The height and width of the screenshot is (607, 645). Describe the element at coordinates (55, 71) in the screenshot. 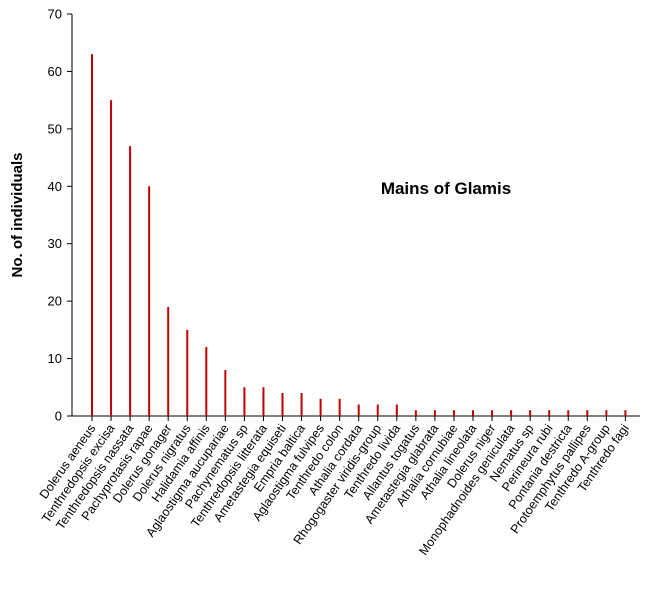

I see `y-tick-label: 60` at that location.